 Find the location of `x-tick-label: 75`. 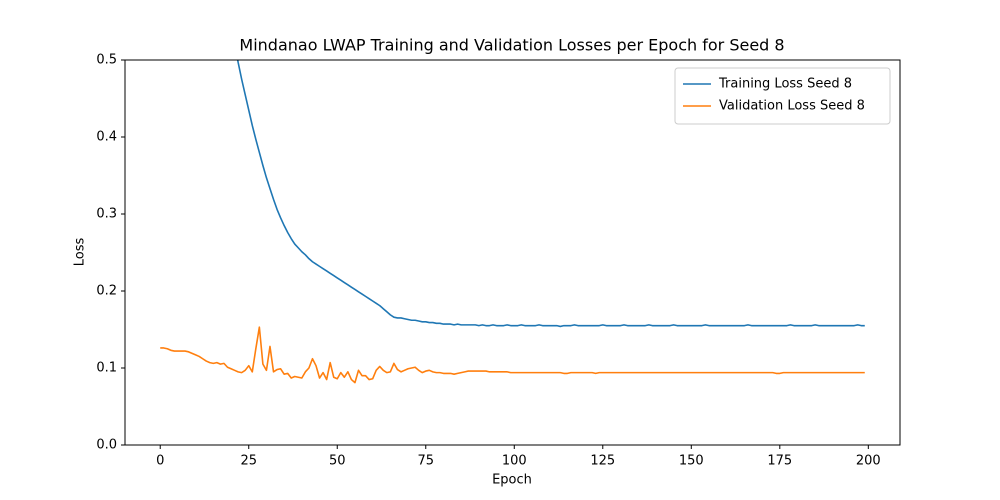

x-tick-label: 75 is located at coordinates (425, 461).